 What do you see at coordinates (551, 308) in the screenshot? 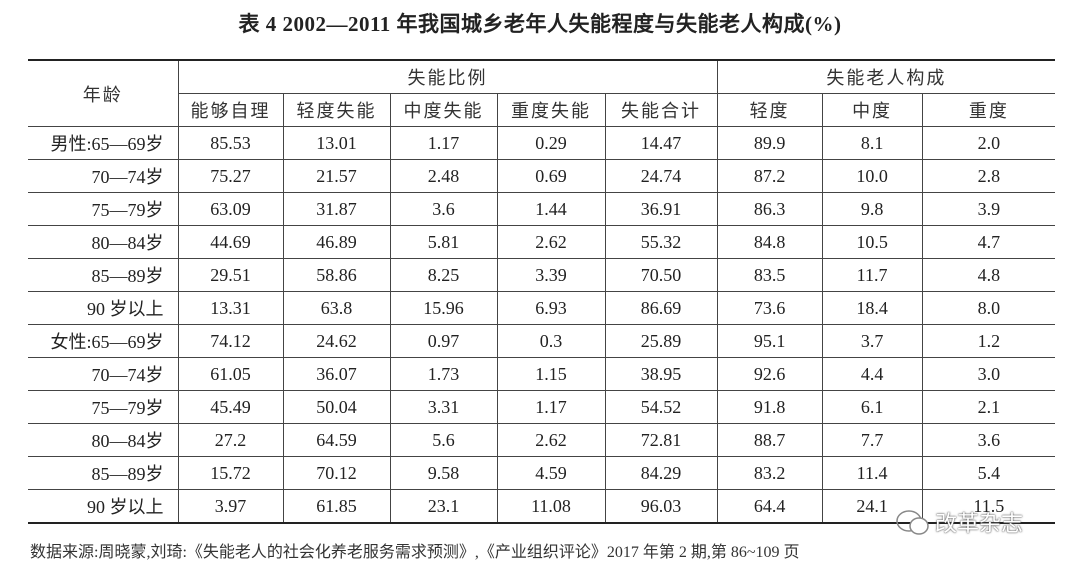
I see `value-cell: 6.93` at bounding box center [551, 308].